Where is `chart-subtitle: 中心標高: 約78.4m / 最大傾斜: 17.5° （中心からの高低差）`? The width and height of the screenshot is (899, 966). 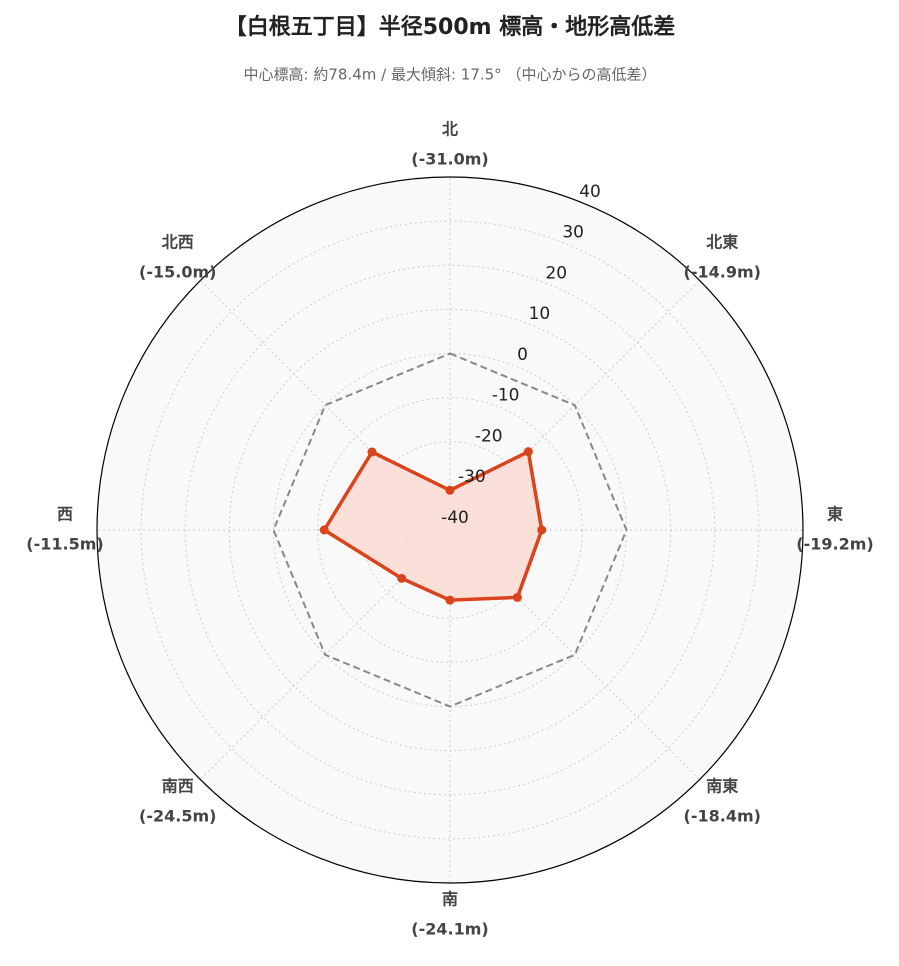 chart-subtitle: 中心標高: 約78.4m / 最大傾斜: 17.5° （中心からの高低差） is located at coordinates (450, 75).